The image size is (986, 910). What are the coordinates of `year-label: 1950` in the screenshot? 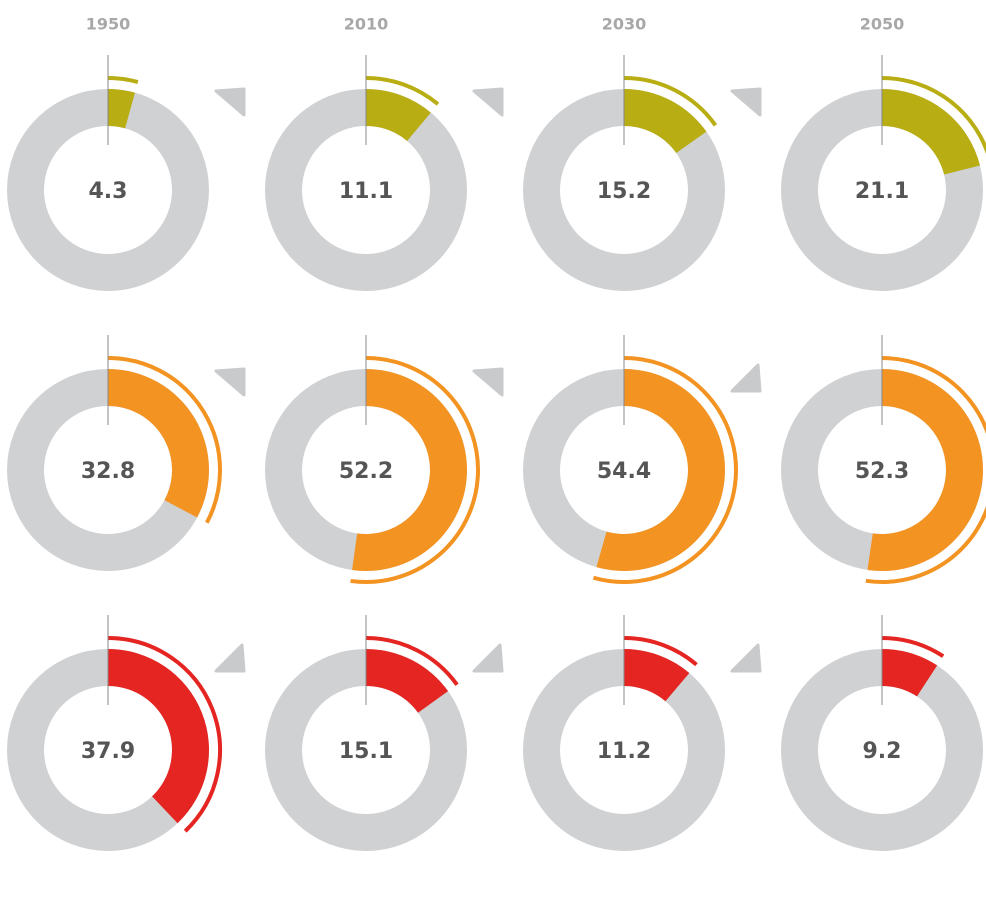 It's located at (108, 24).